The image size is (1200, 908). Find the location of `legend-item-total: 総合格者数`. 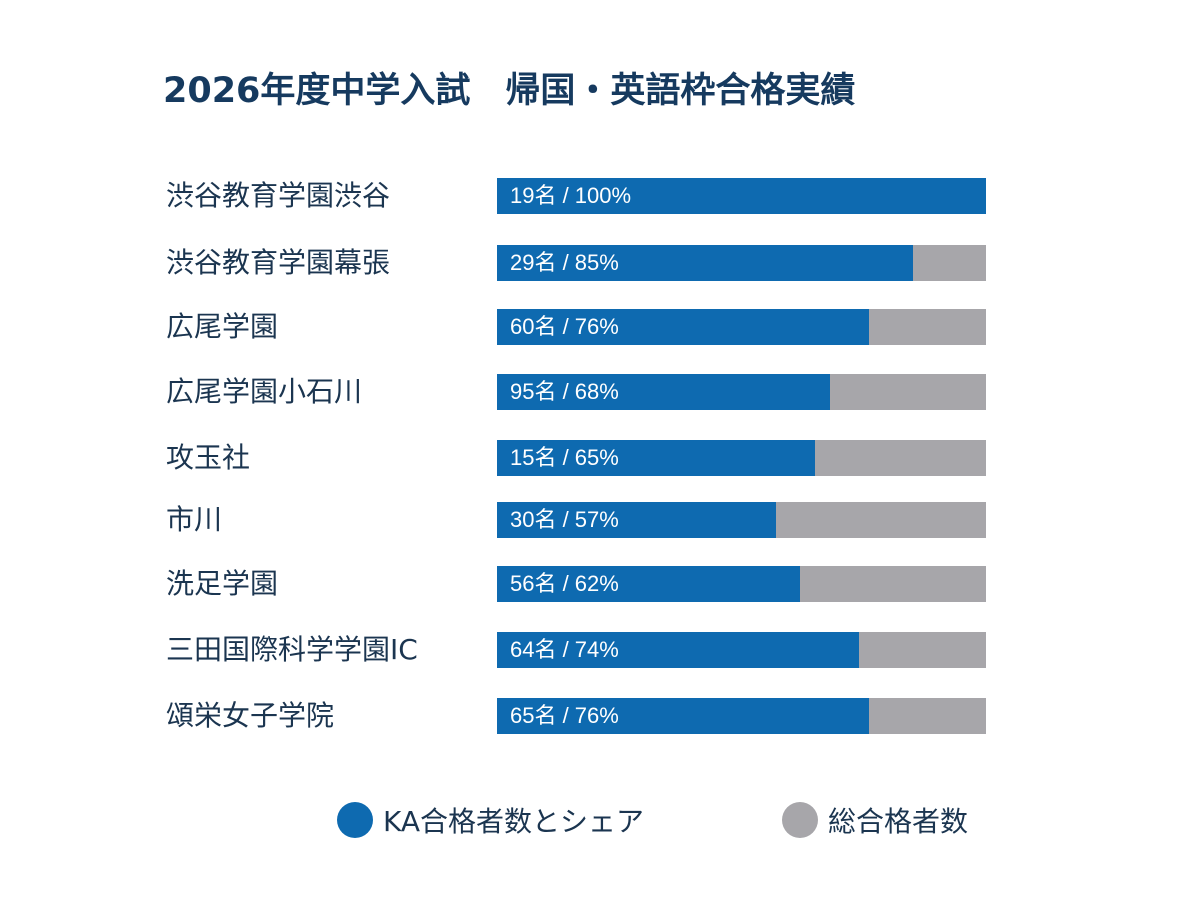

legend-item-total: 総合格者数 is located at coordinates (875, 820).